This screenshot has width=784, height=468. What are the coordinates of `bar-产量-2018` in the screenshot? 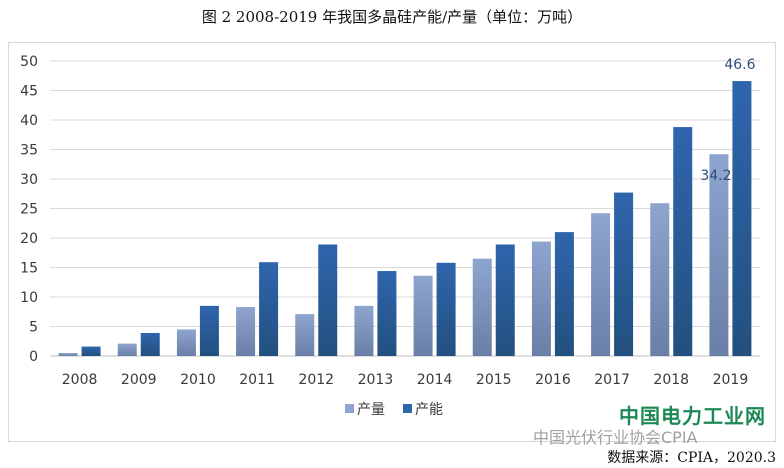 It's located at (660, 279).